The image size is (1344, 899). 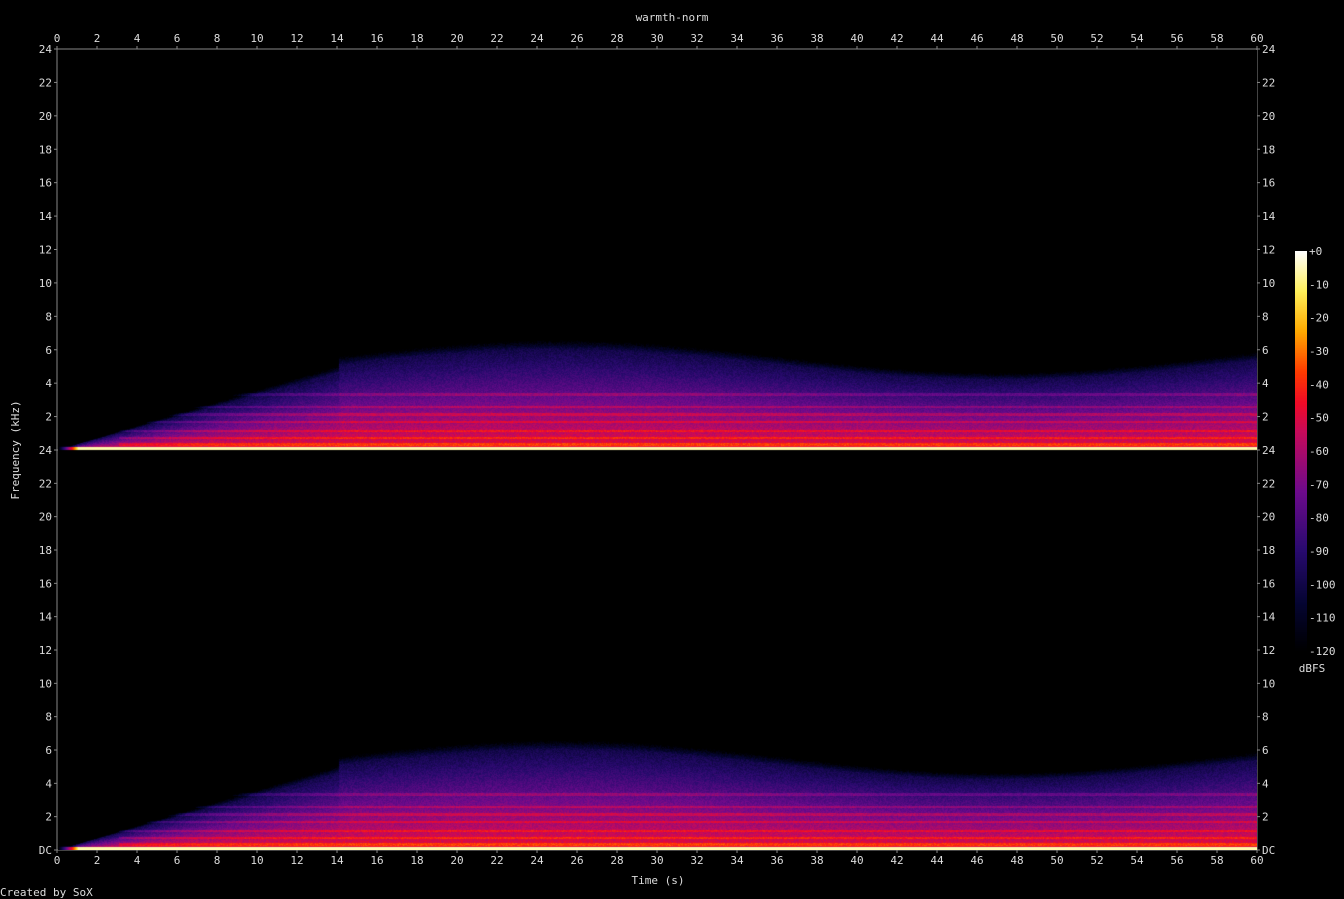 What do you see at coordinates (48, 783) in the screenshot?
I see `y-tick-label-left: 4` at bounding box center [48, 783].